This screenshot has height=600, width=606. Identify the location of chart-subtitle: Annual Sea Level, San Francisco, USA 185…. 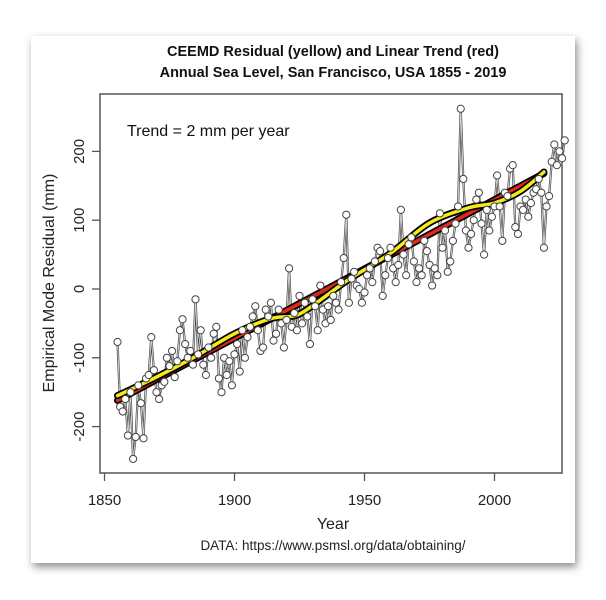
(333, 73).